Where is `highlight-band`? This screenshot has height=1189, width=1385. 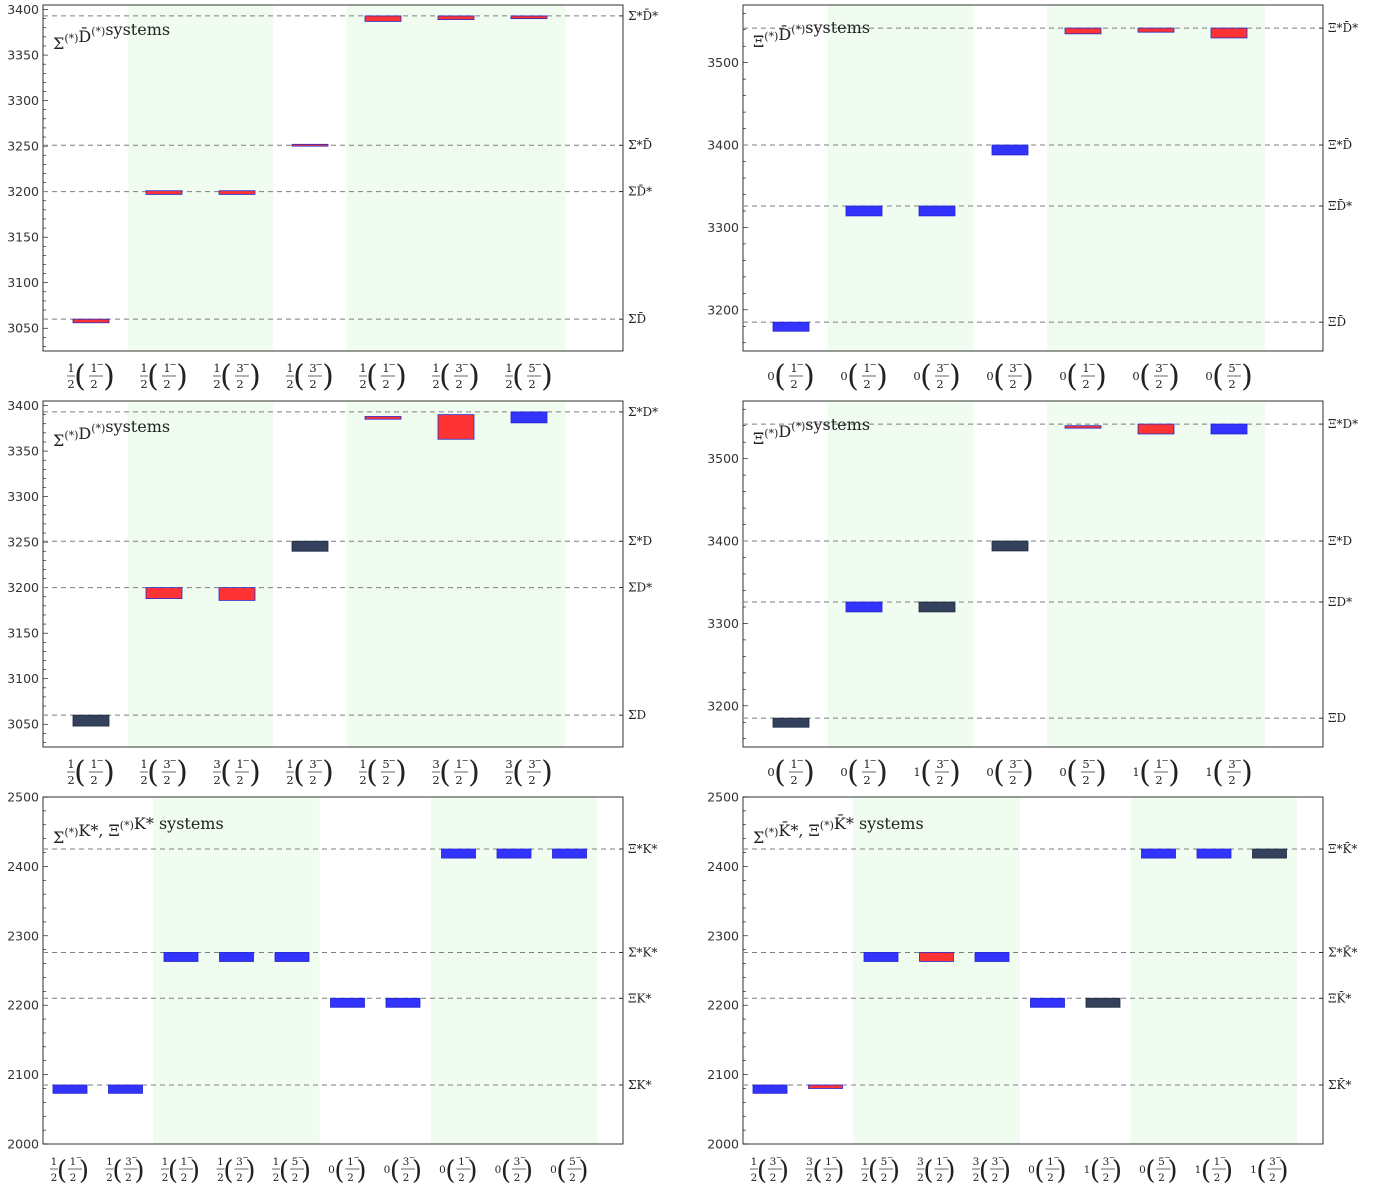
highlight-band is located at coordinates (900, 574).